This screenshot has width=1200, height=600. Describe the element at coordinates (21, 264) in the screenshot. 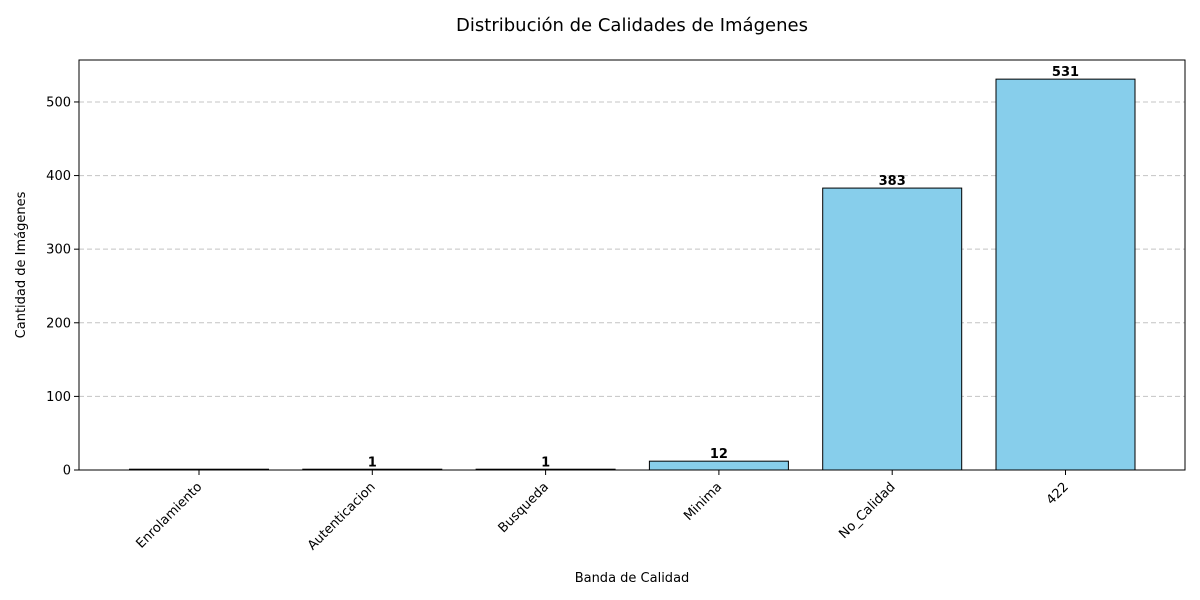

I see `y-axis-label: Cantidad de Imágenes` at that location.